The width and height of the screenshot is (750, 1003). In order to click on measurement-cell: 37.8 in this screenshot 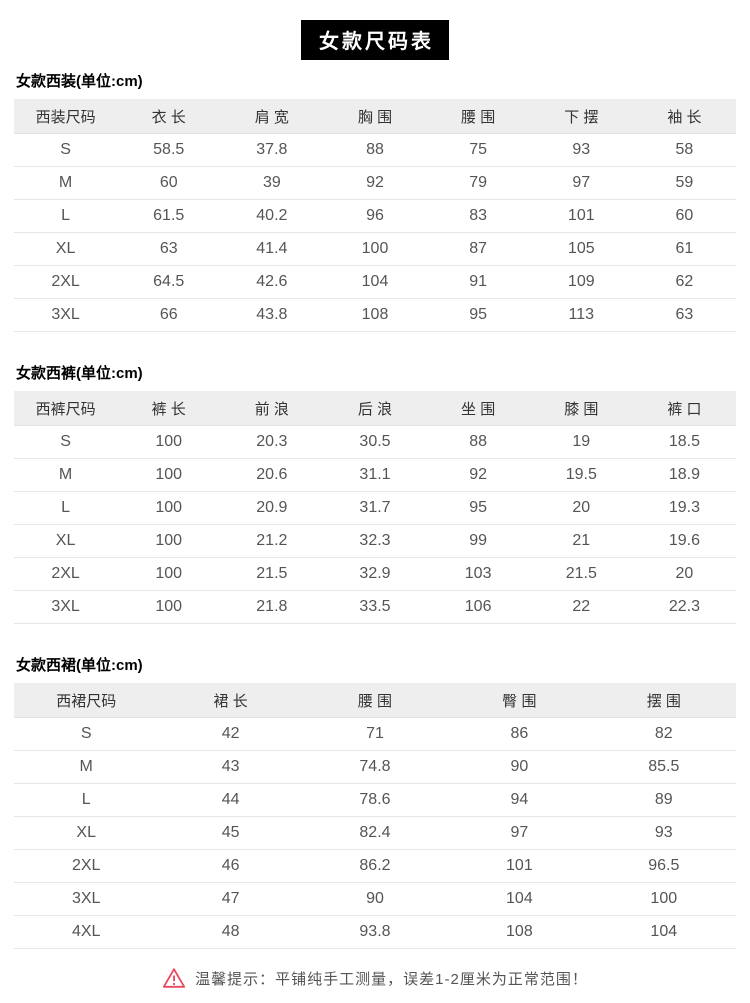, I will do `click(272, 150)`.